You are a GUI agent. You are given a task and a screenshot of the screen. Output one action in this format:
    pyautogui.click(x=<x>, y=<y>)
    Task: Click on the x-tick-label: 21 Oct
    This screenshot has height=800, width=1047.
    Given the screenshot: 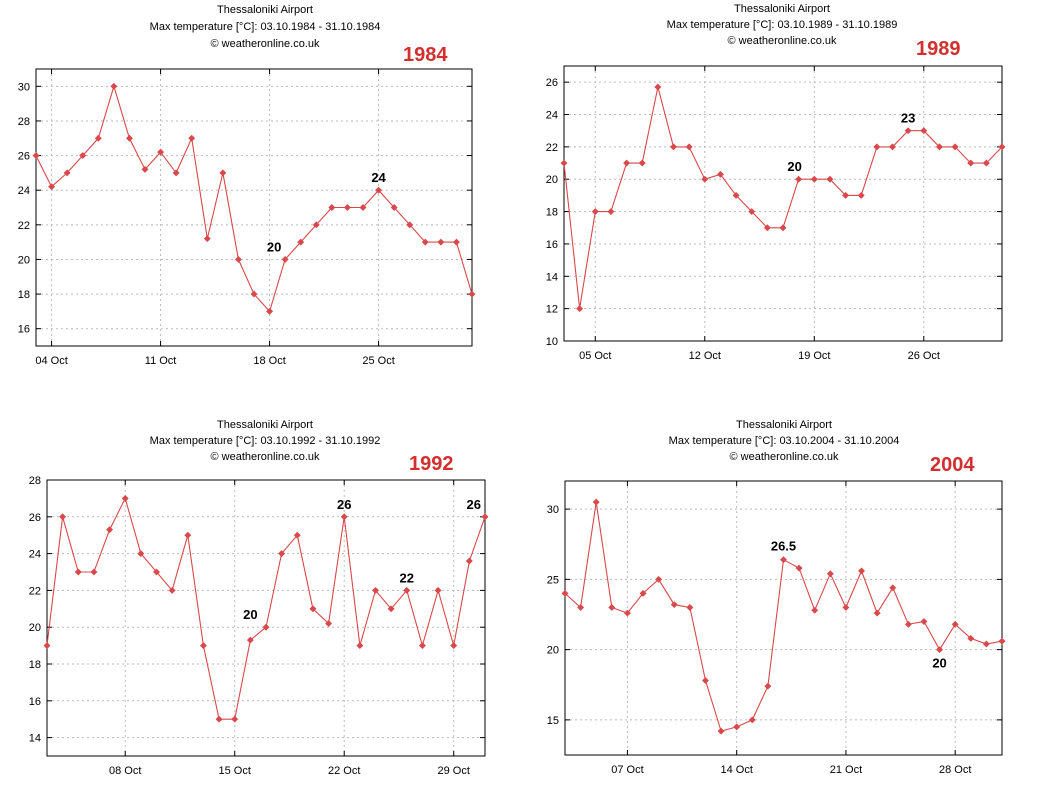 What is the action you would take?
    pyautogui.click(x=846, y=770)
    